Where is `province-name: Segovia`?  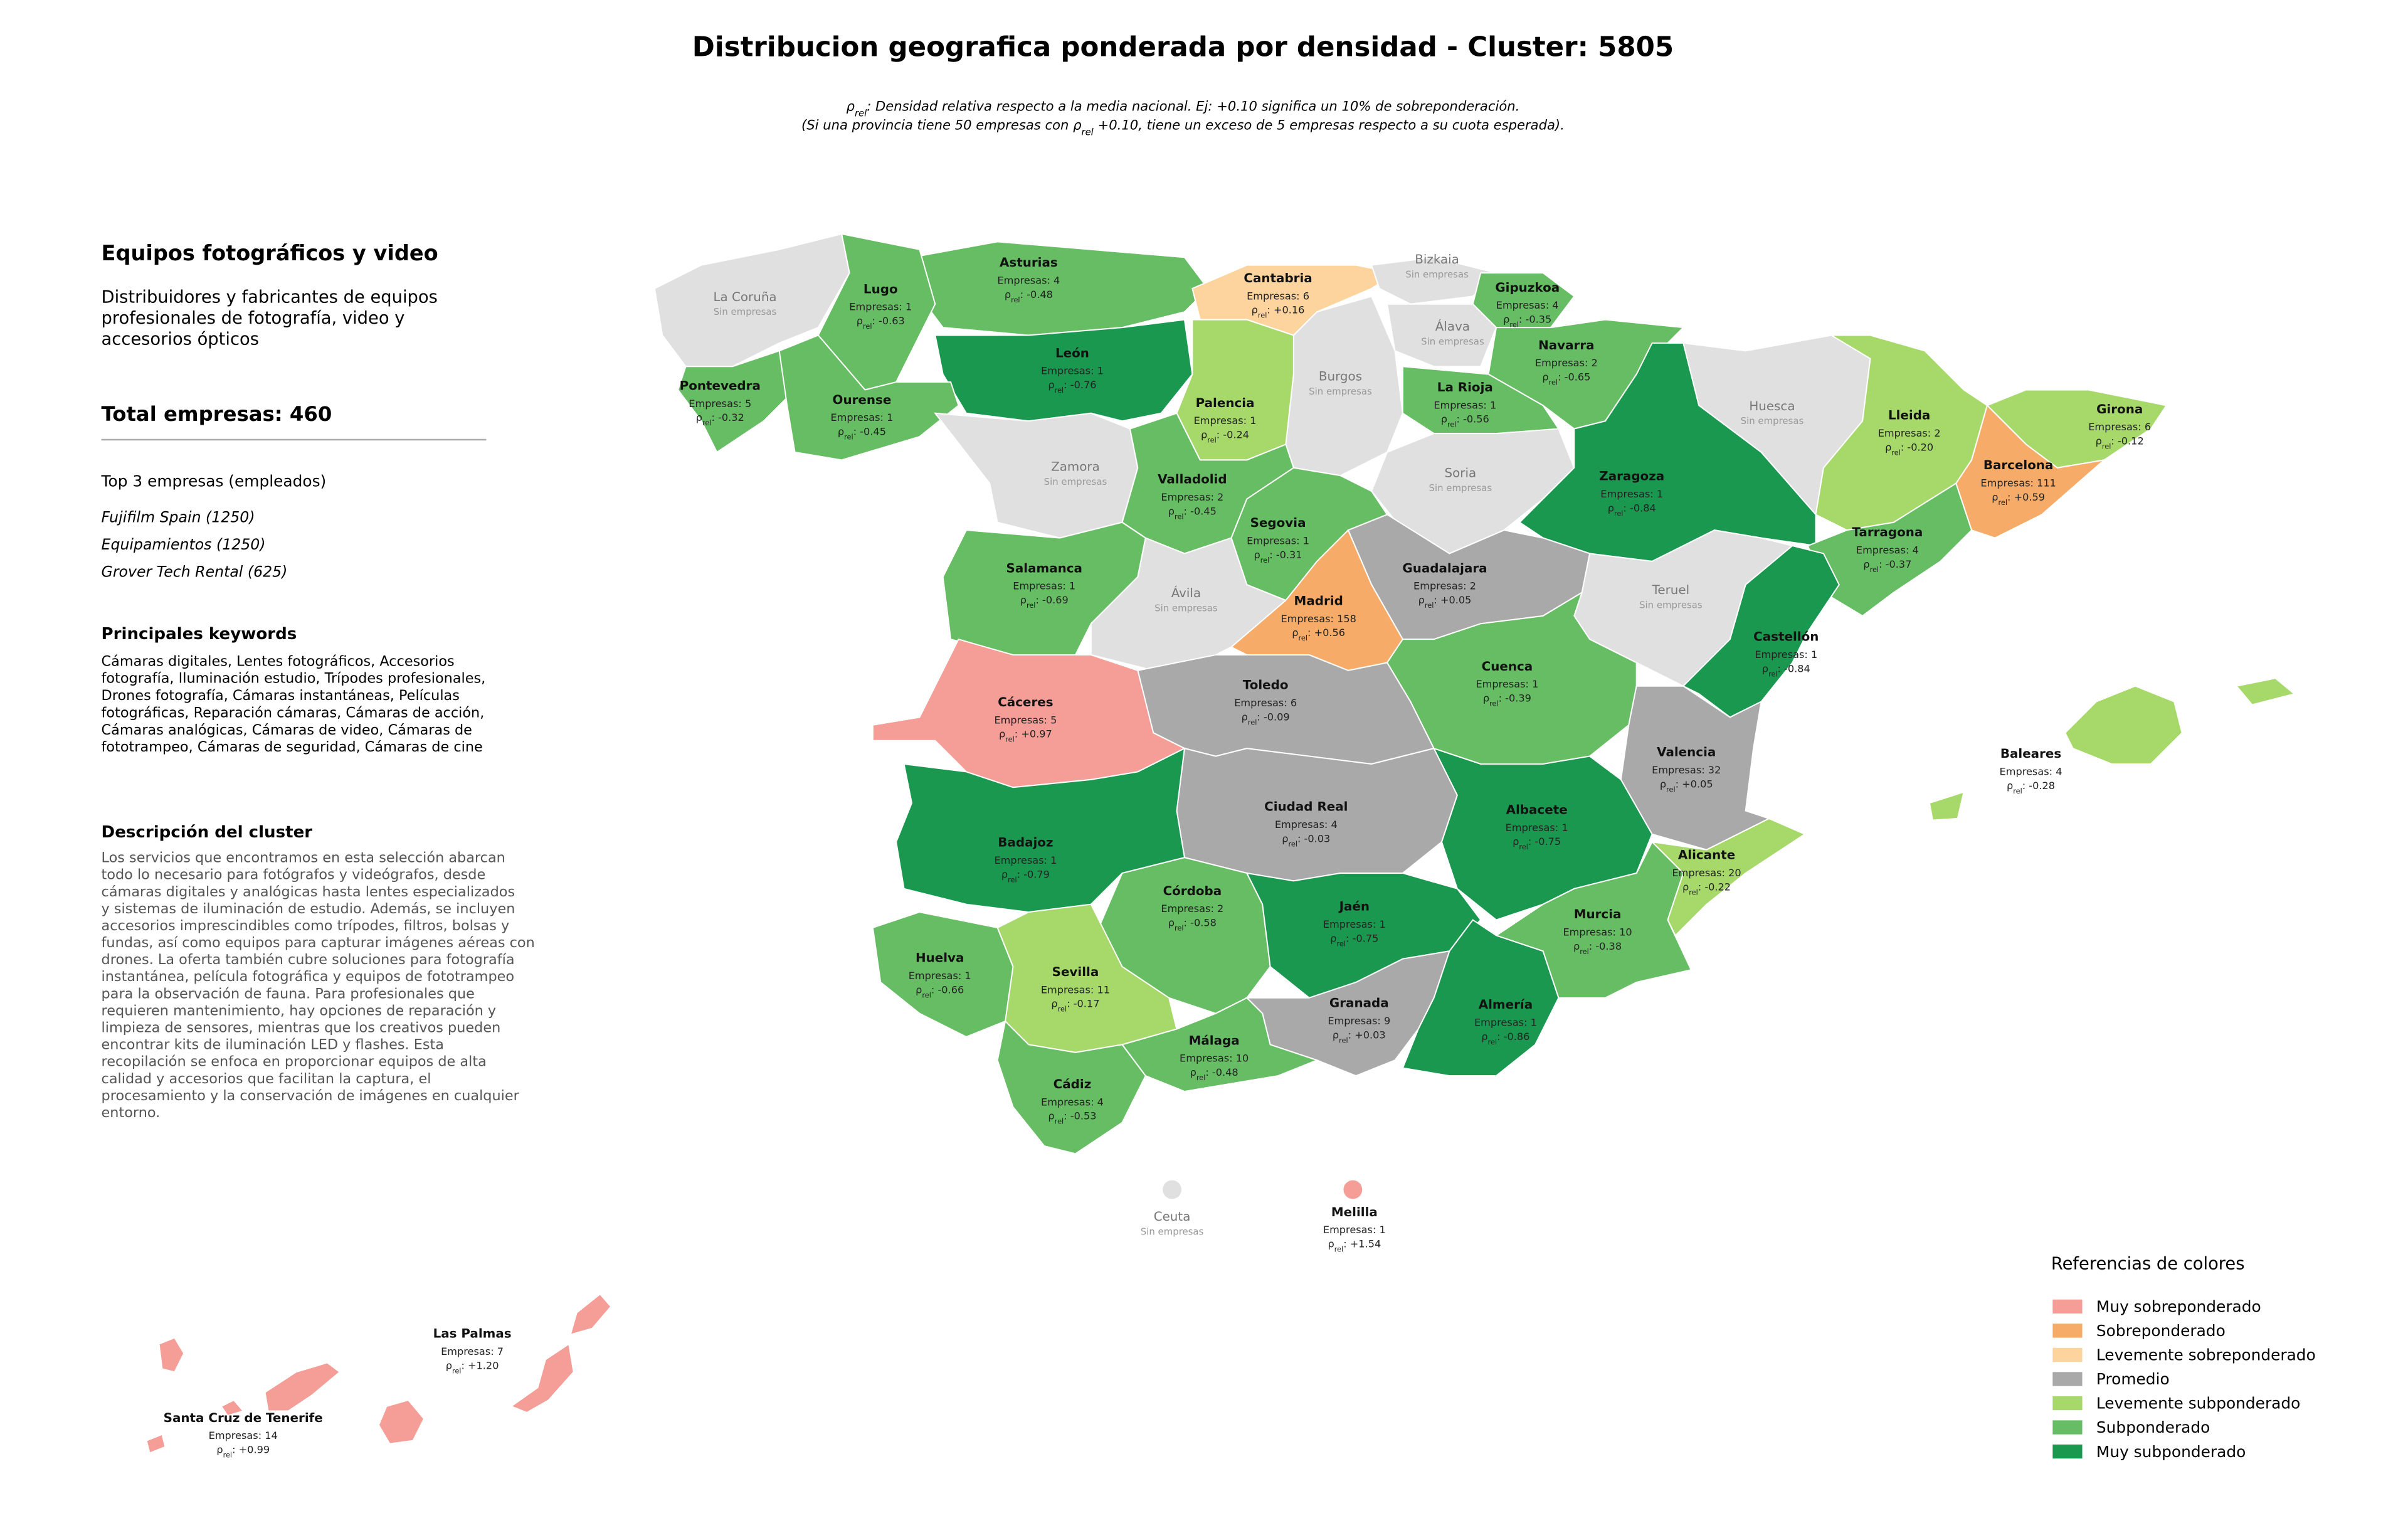
province-name: Segovia is located at coordinates (1278, 523).